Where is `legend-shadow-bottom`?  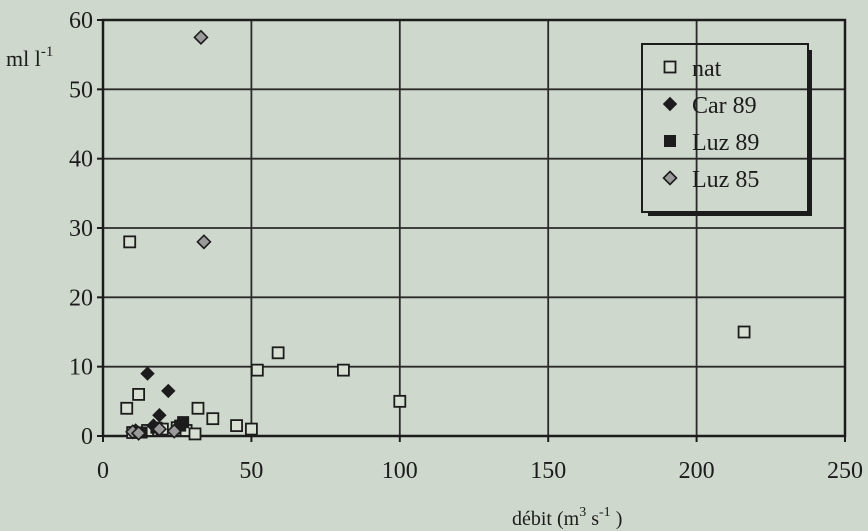 legend-shadow-bottom is located at coordinates (729, 214).